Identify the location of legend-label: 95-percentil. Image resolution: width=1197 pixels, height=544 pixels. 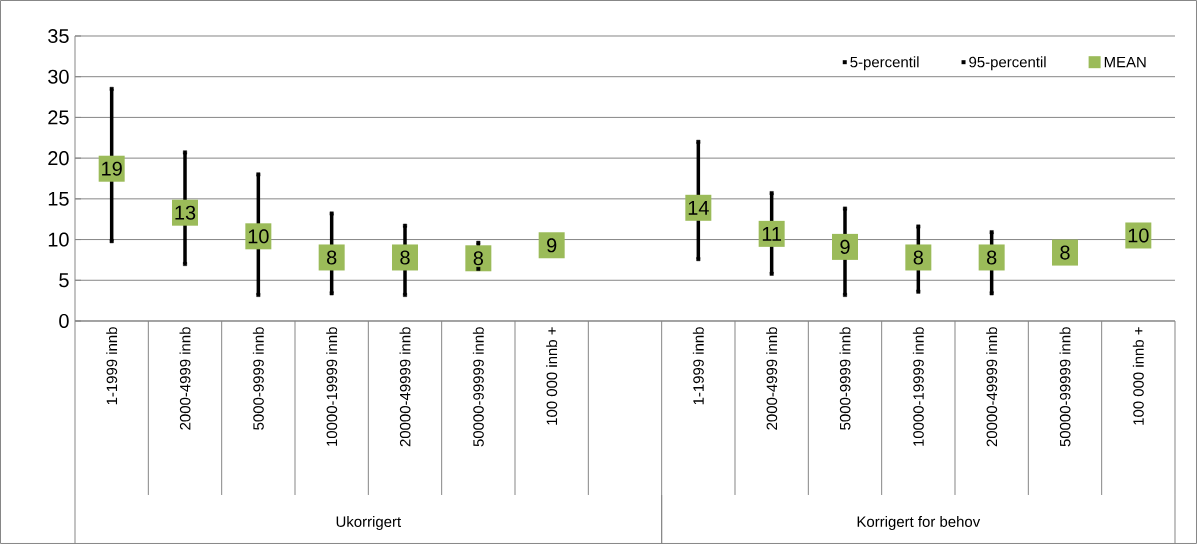
(1007, 63).